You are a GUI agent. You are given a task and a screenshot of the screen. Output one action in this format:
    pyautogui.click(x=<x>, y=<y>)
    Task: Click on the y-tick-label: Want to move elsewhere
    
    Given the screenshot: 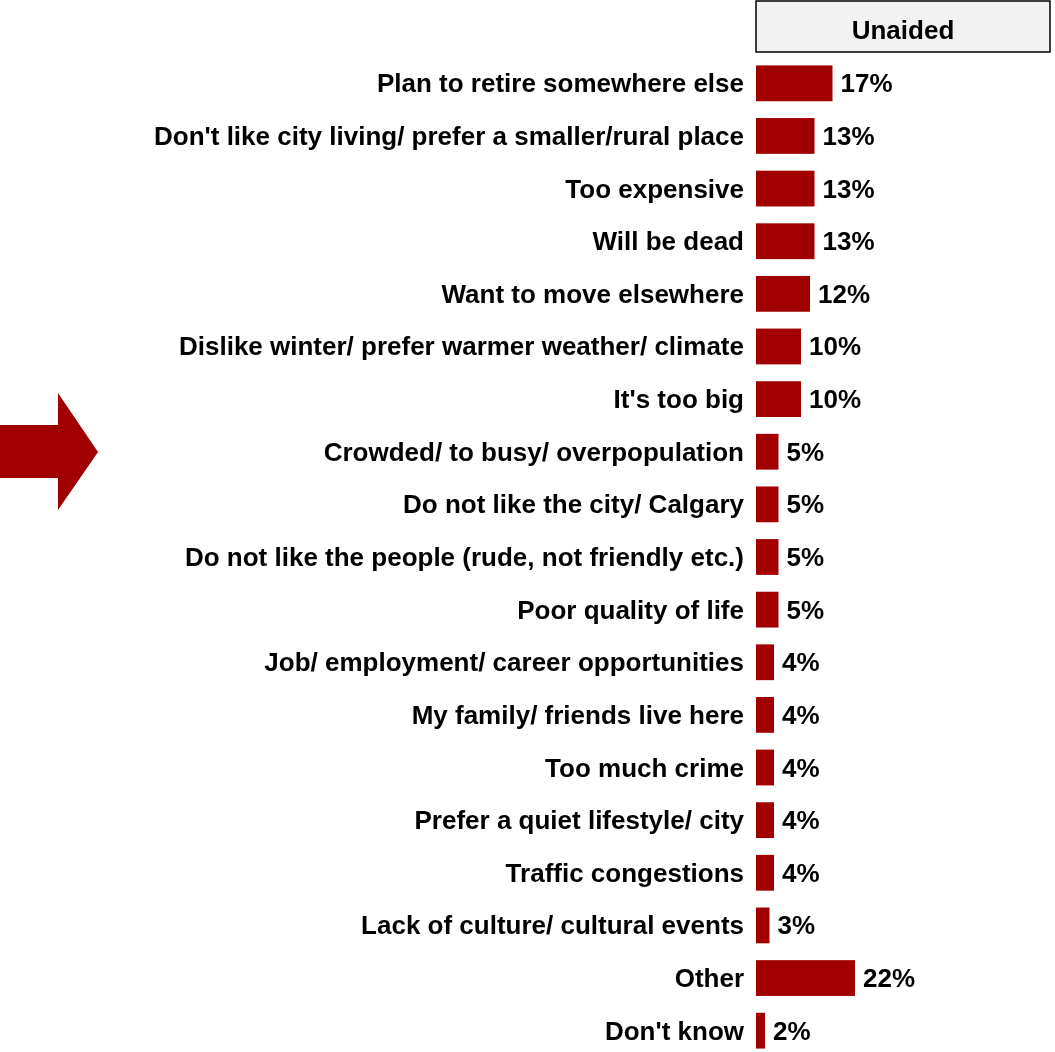 What is the action you would take?
    pyautogui.click(x=592, y=293)
    